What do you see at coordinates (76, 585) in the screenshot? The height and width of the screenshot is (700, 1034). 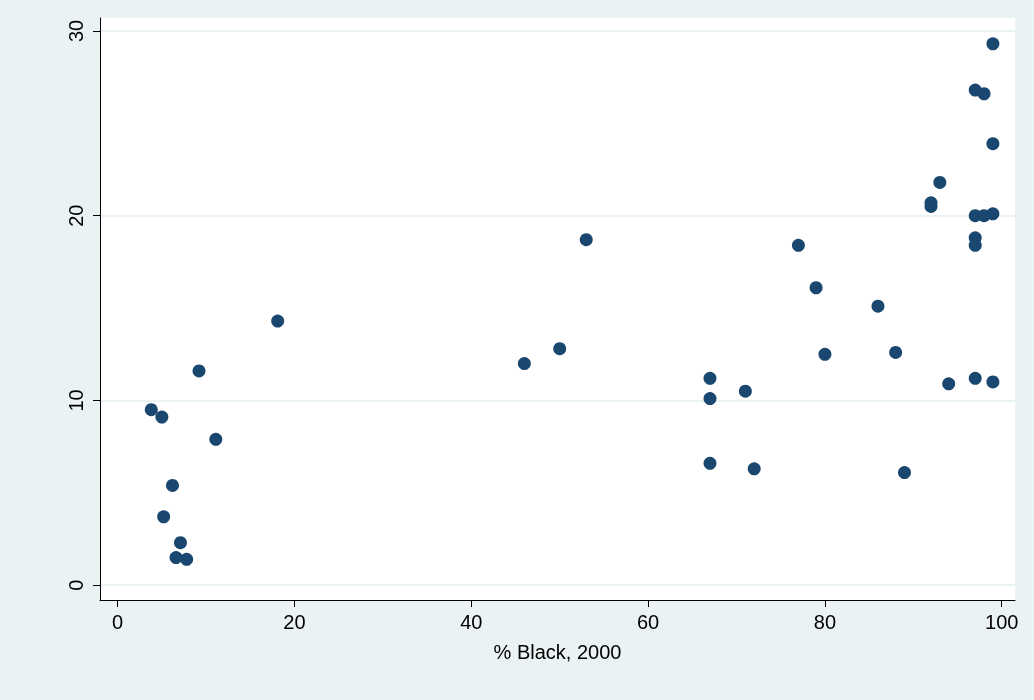 I see `y-tick-label: 0` at bounding box center [76, 585].